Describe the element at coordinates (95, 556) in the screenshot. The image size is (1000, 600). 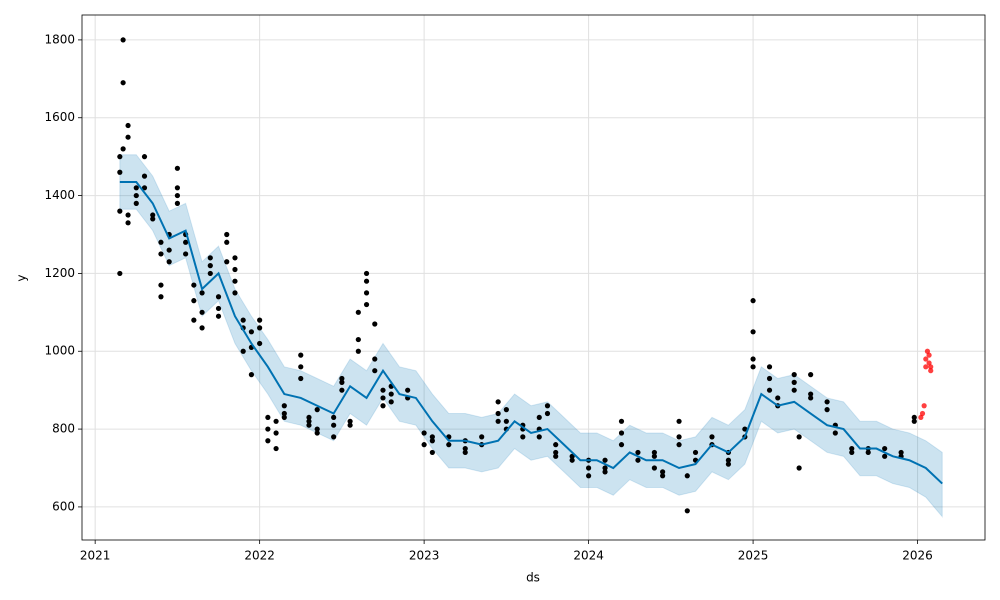
I see `x-tick-label: 2021` at that location.